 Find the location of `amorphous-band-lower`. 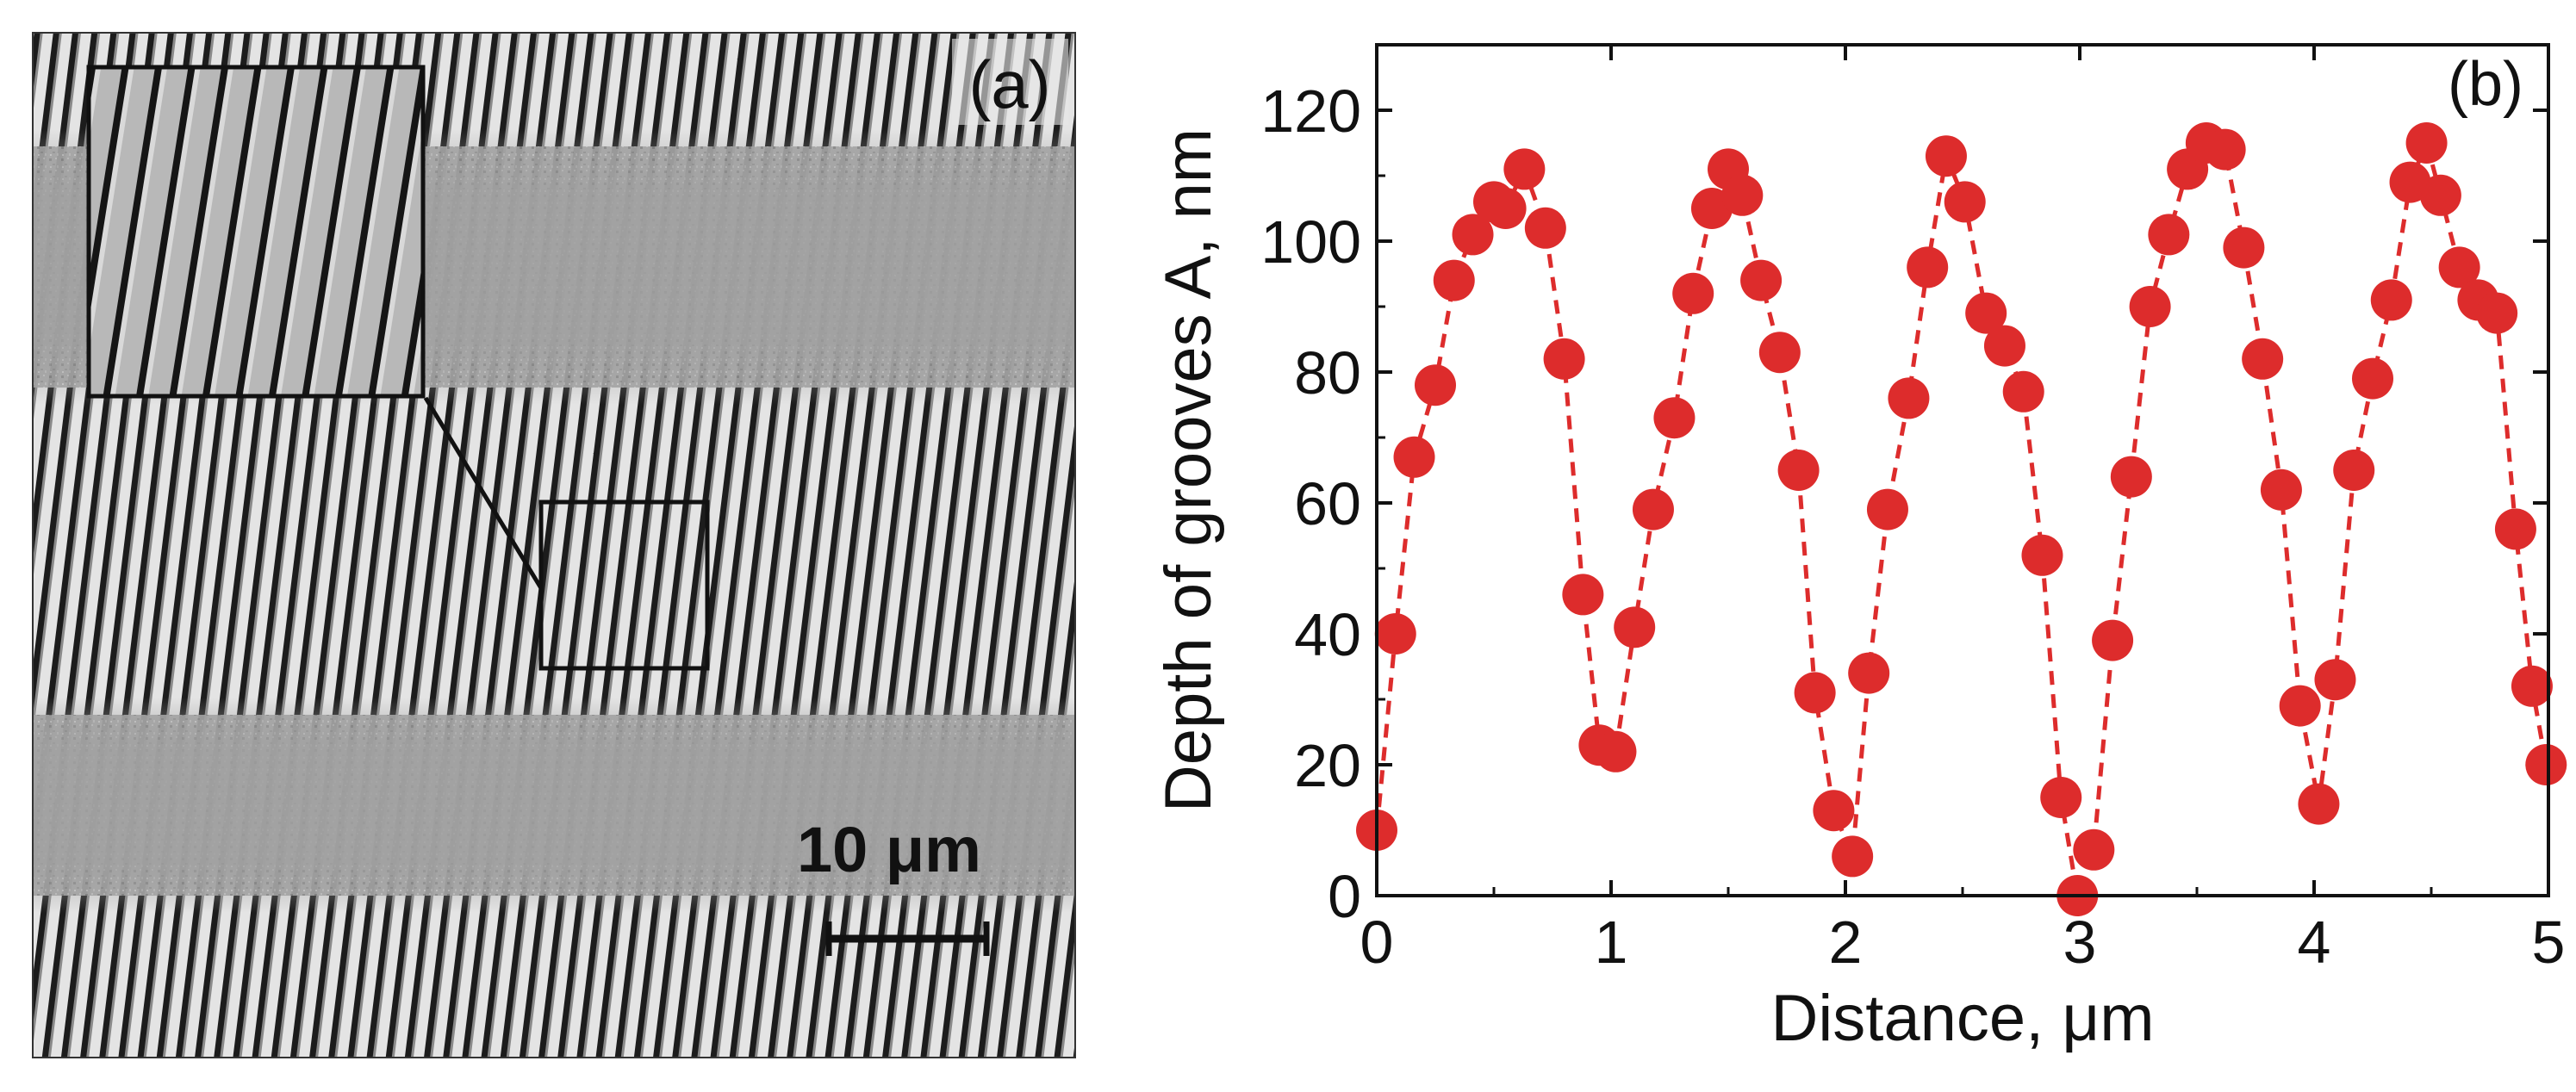

amorphous-band-lower is located at coordinates (554, 805).